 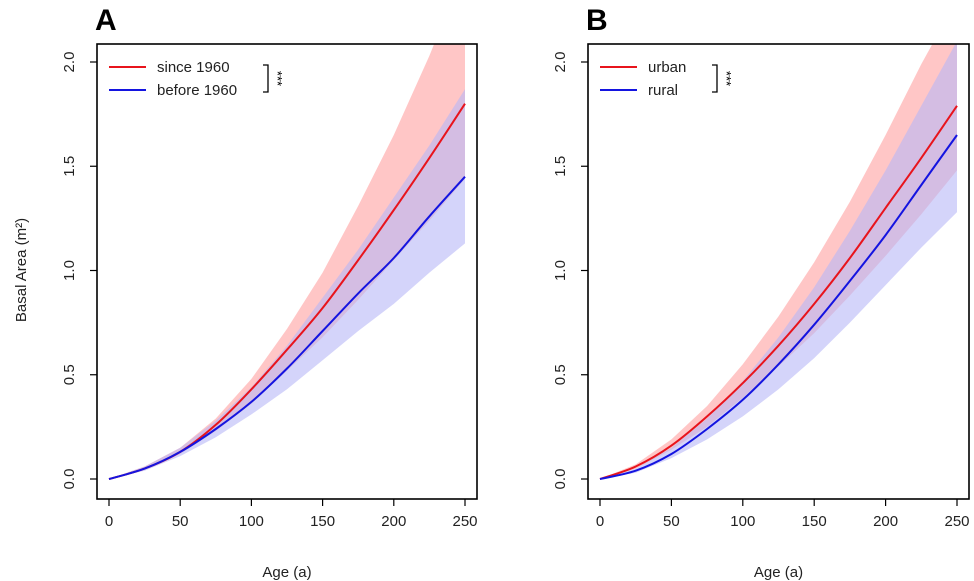 What do you see at coordinates (597, 20) in the screenshot?
I see `panel-letter: B` at bounding box center [597, 20].